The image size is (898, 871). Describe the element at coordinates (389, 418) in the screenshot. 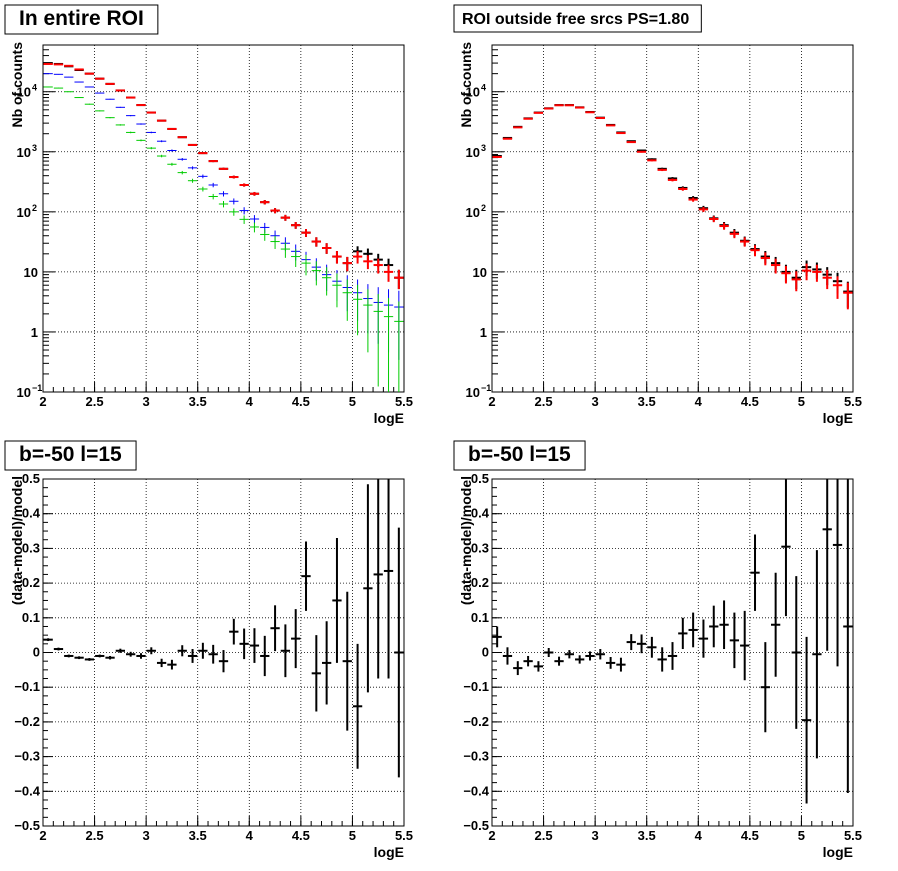

I see `x-axis-label: logE` at that location.